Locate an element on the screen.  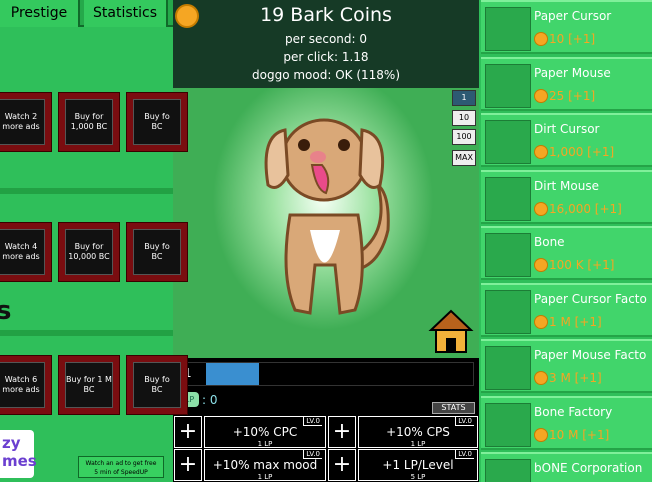
per-second: per second: 0 is located at coordinates (326, 39).